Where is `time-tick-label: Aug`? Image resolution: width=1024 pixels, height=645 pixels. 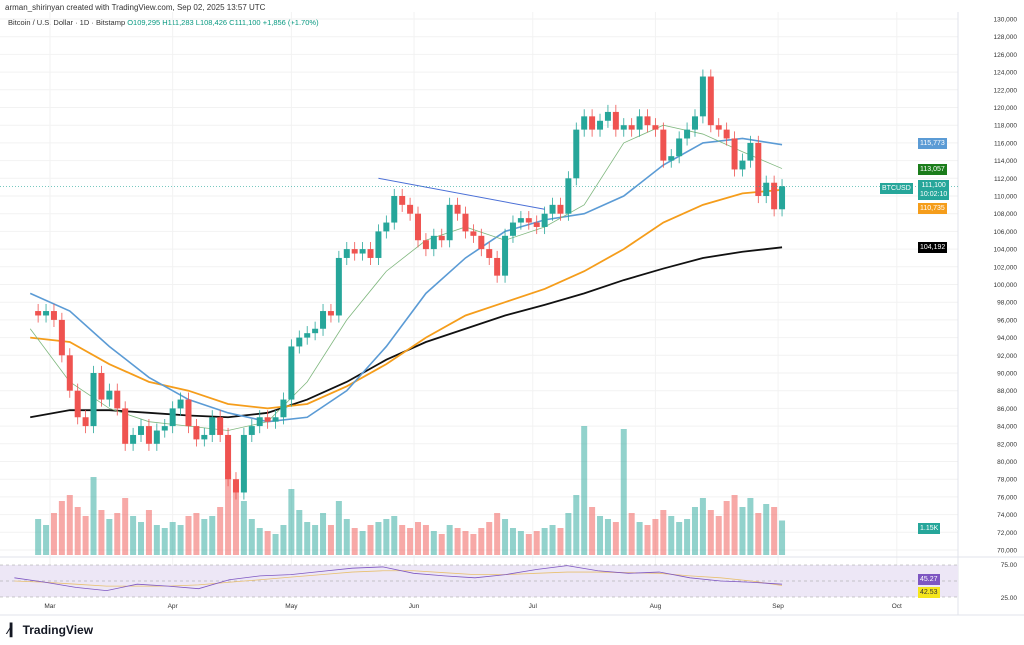
time-tick-label: Aug is located at coordinates (656, 606).